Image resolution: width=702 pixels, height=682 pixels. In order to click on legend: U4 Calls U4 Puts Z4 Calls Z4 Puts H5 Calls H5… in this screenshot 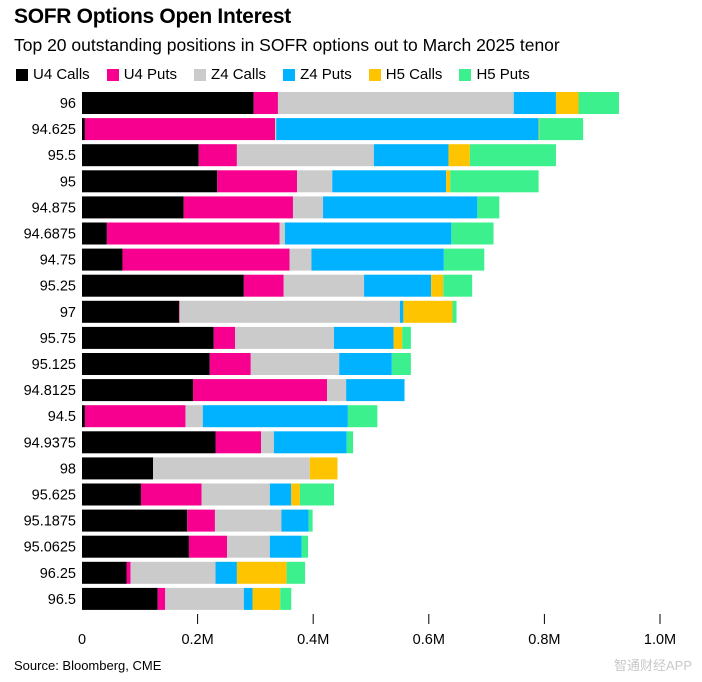, I will do `click(281, 74)`.